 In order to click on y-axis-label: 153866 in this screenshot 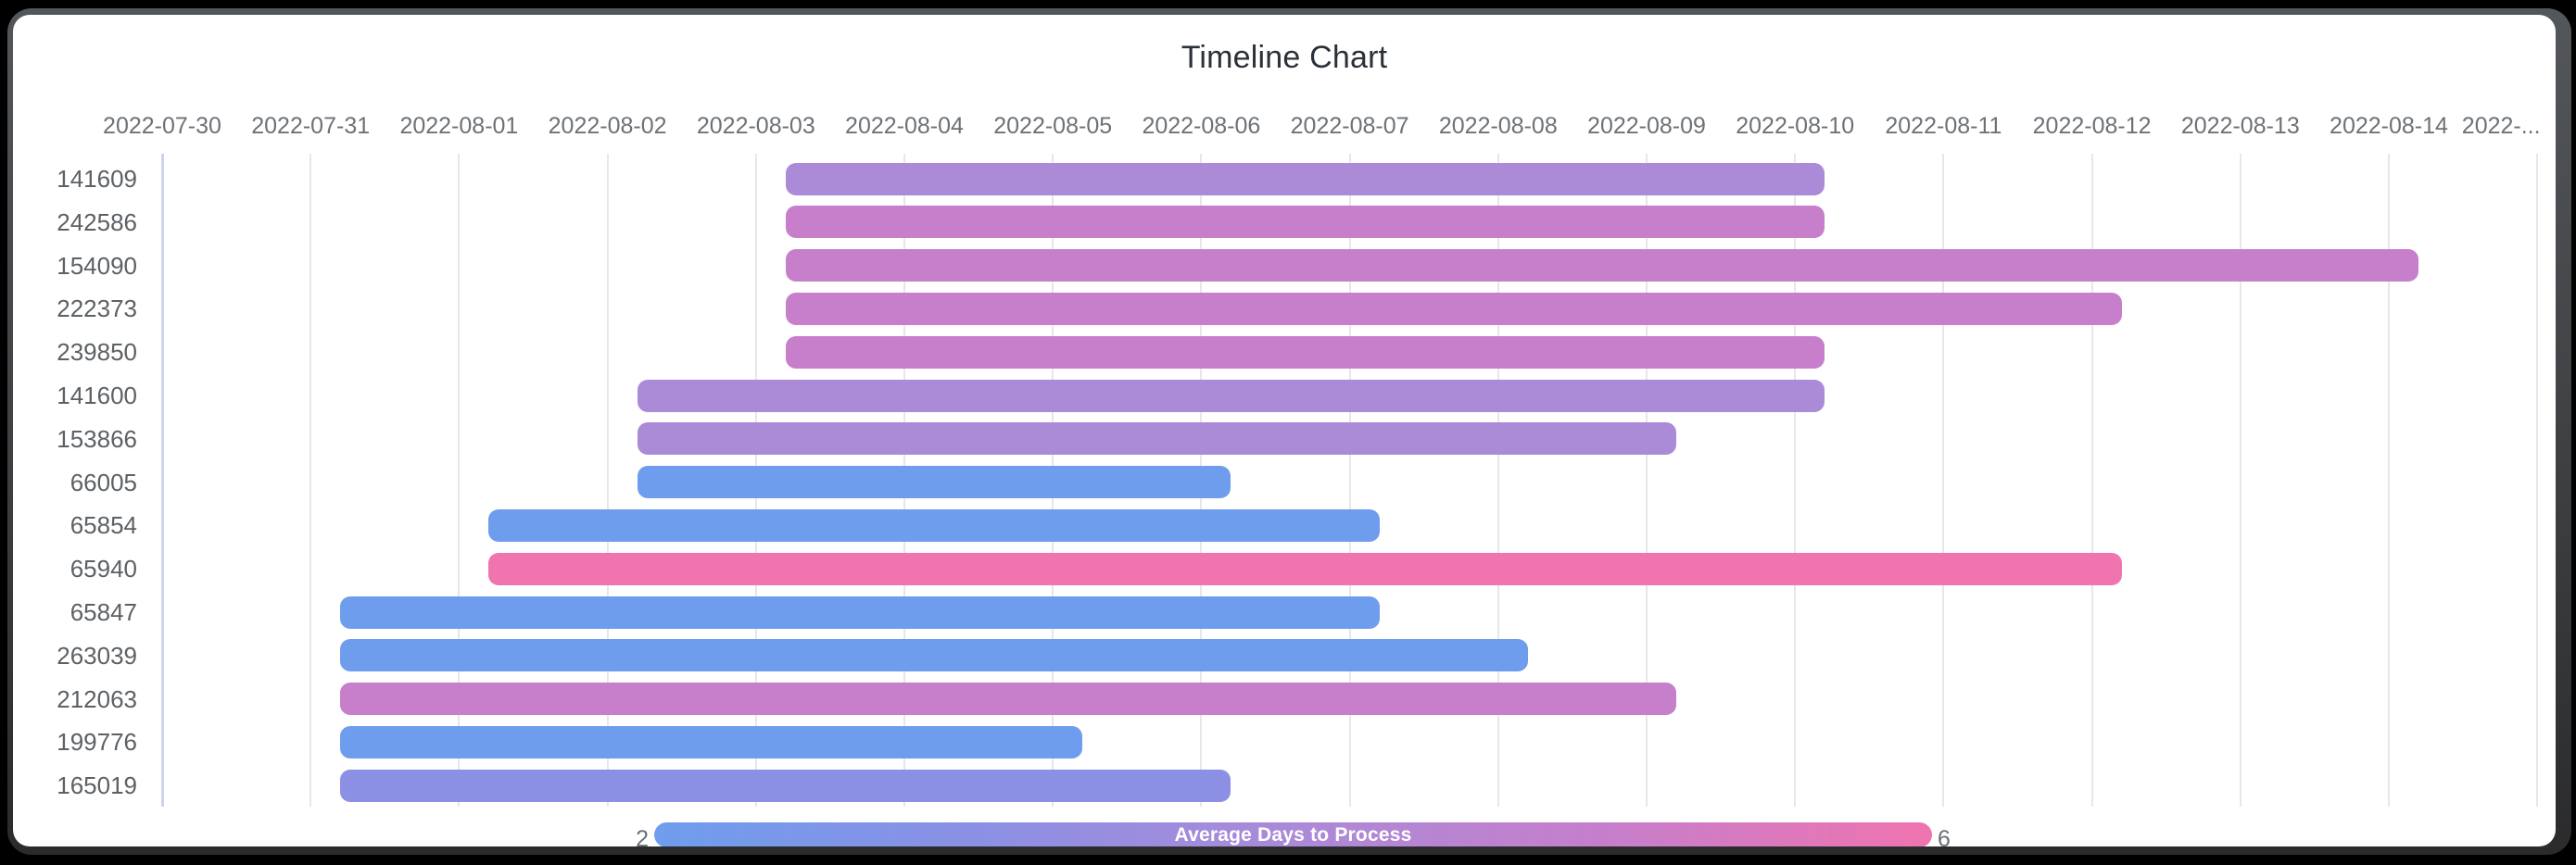, I will do `click(97, 438)`.